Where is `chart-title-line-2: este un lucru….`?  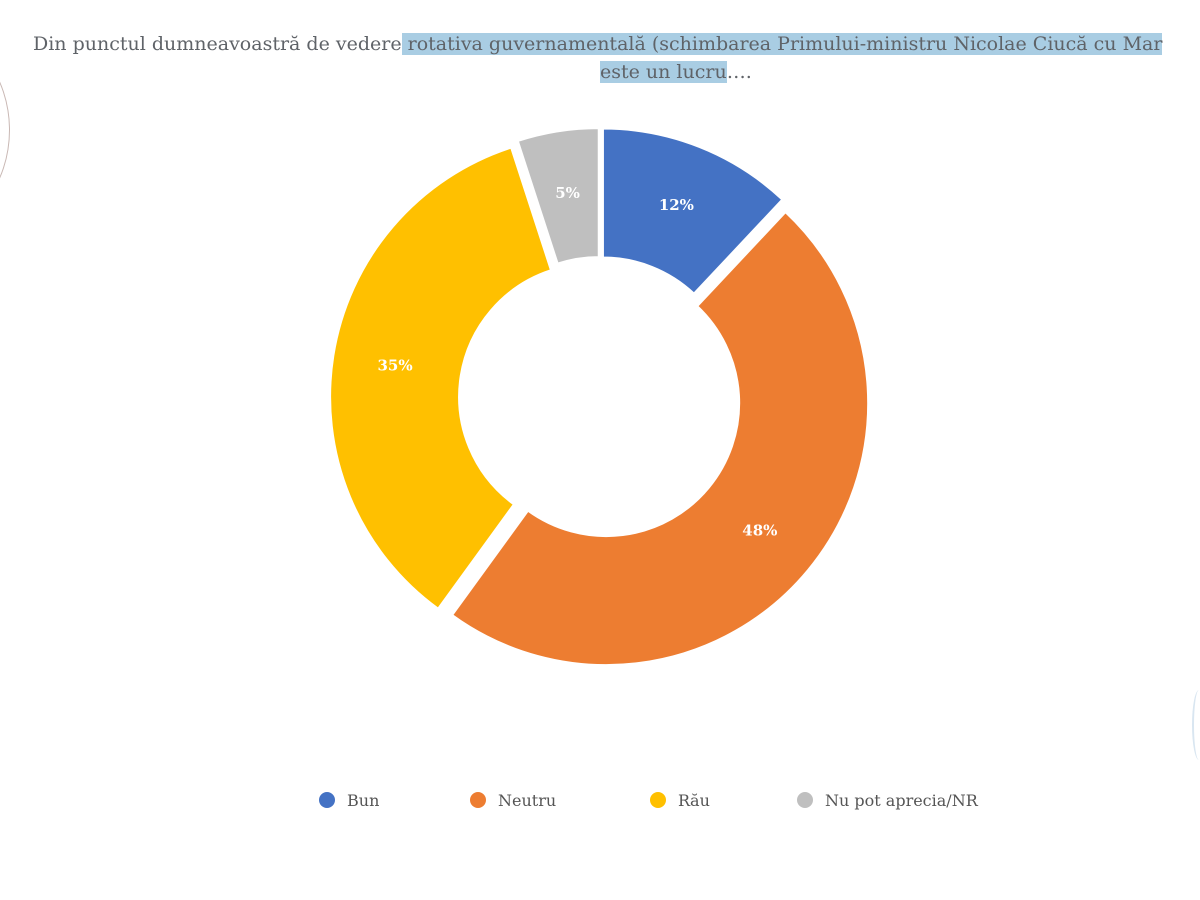 chart-title-line-2: este un lucru…. is located at coordinates (676, 72).